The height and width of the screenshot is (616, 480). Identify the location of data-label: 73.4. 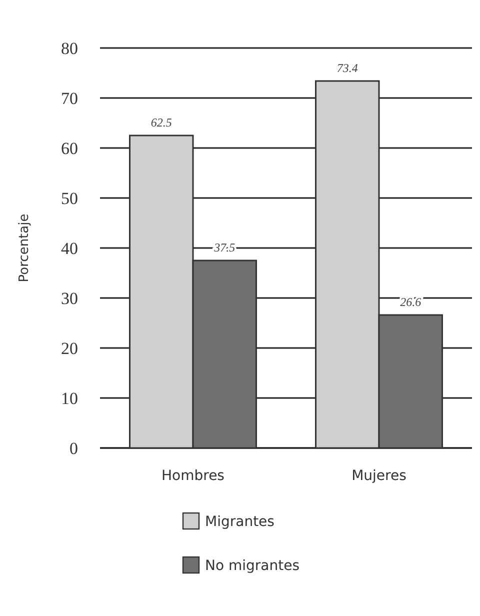
(347, 68).